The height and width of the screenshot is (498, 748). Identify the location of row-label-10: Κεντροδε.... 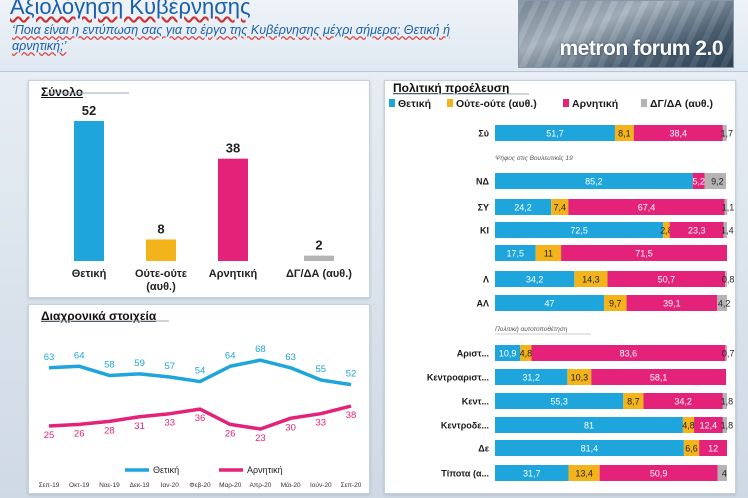
(465, 426).